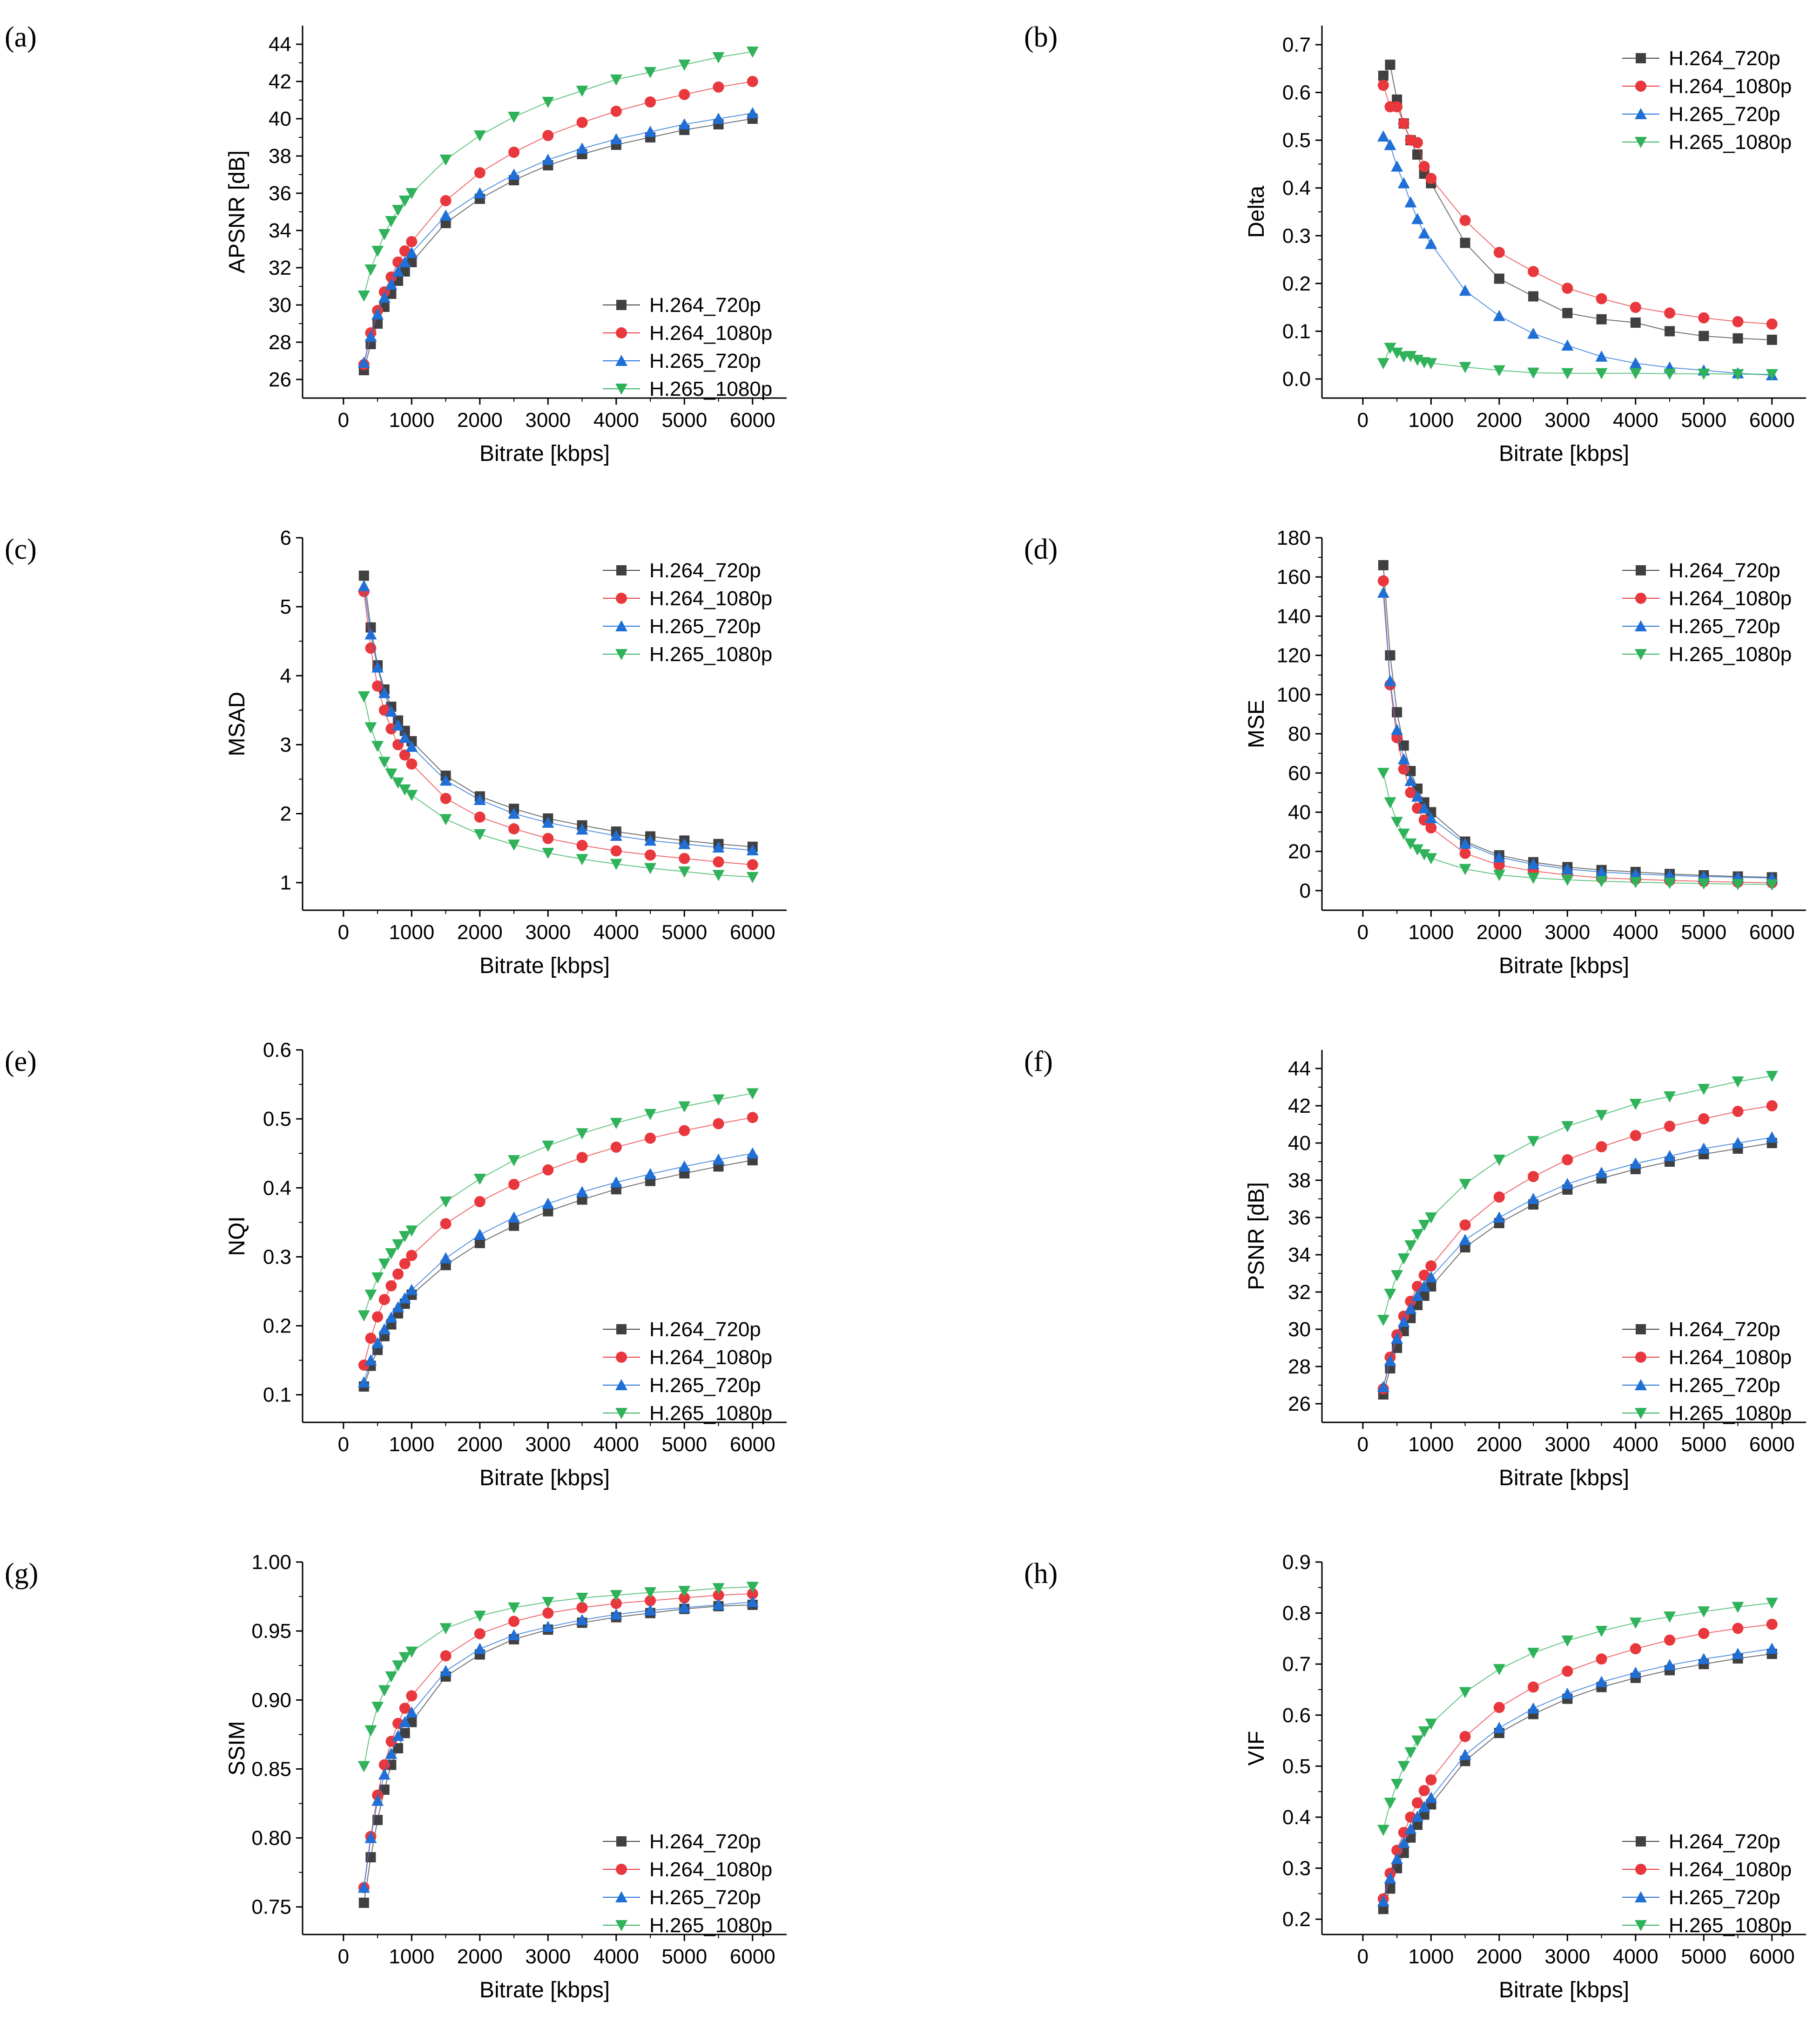 Image resolution: width=1820 pixels, height=2036 pixels. I want to click on chart-3-y-tick-label: 2, so click(285, 814).